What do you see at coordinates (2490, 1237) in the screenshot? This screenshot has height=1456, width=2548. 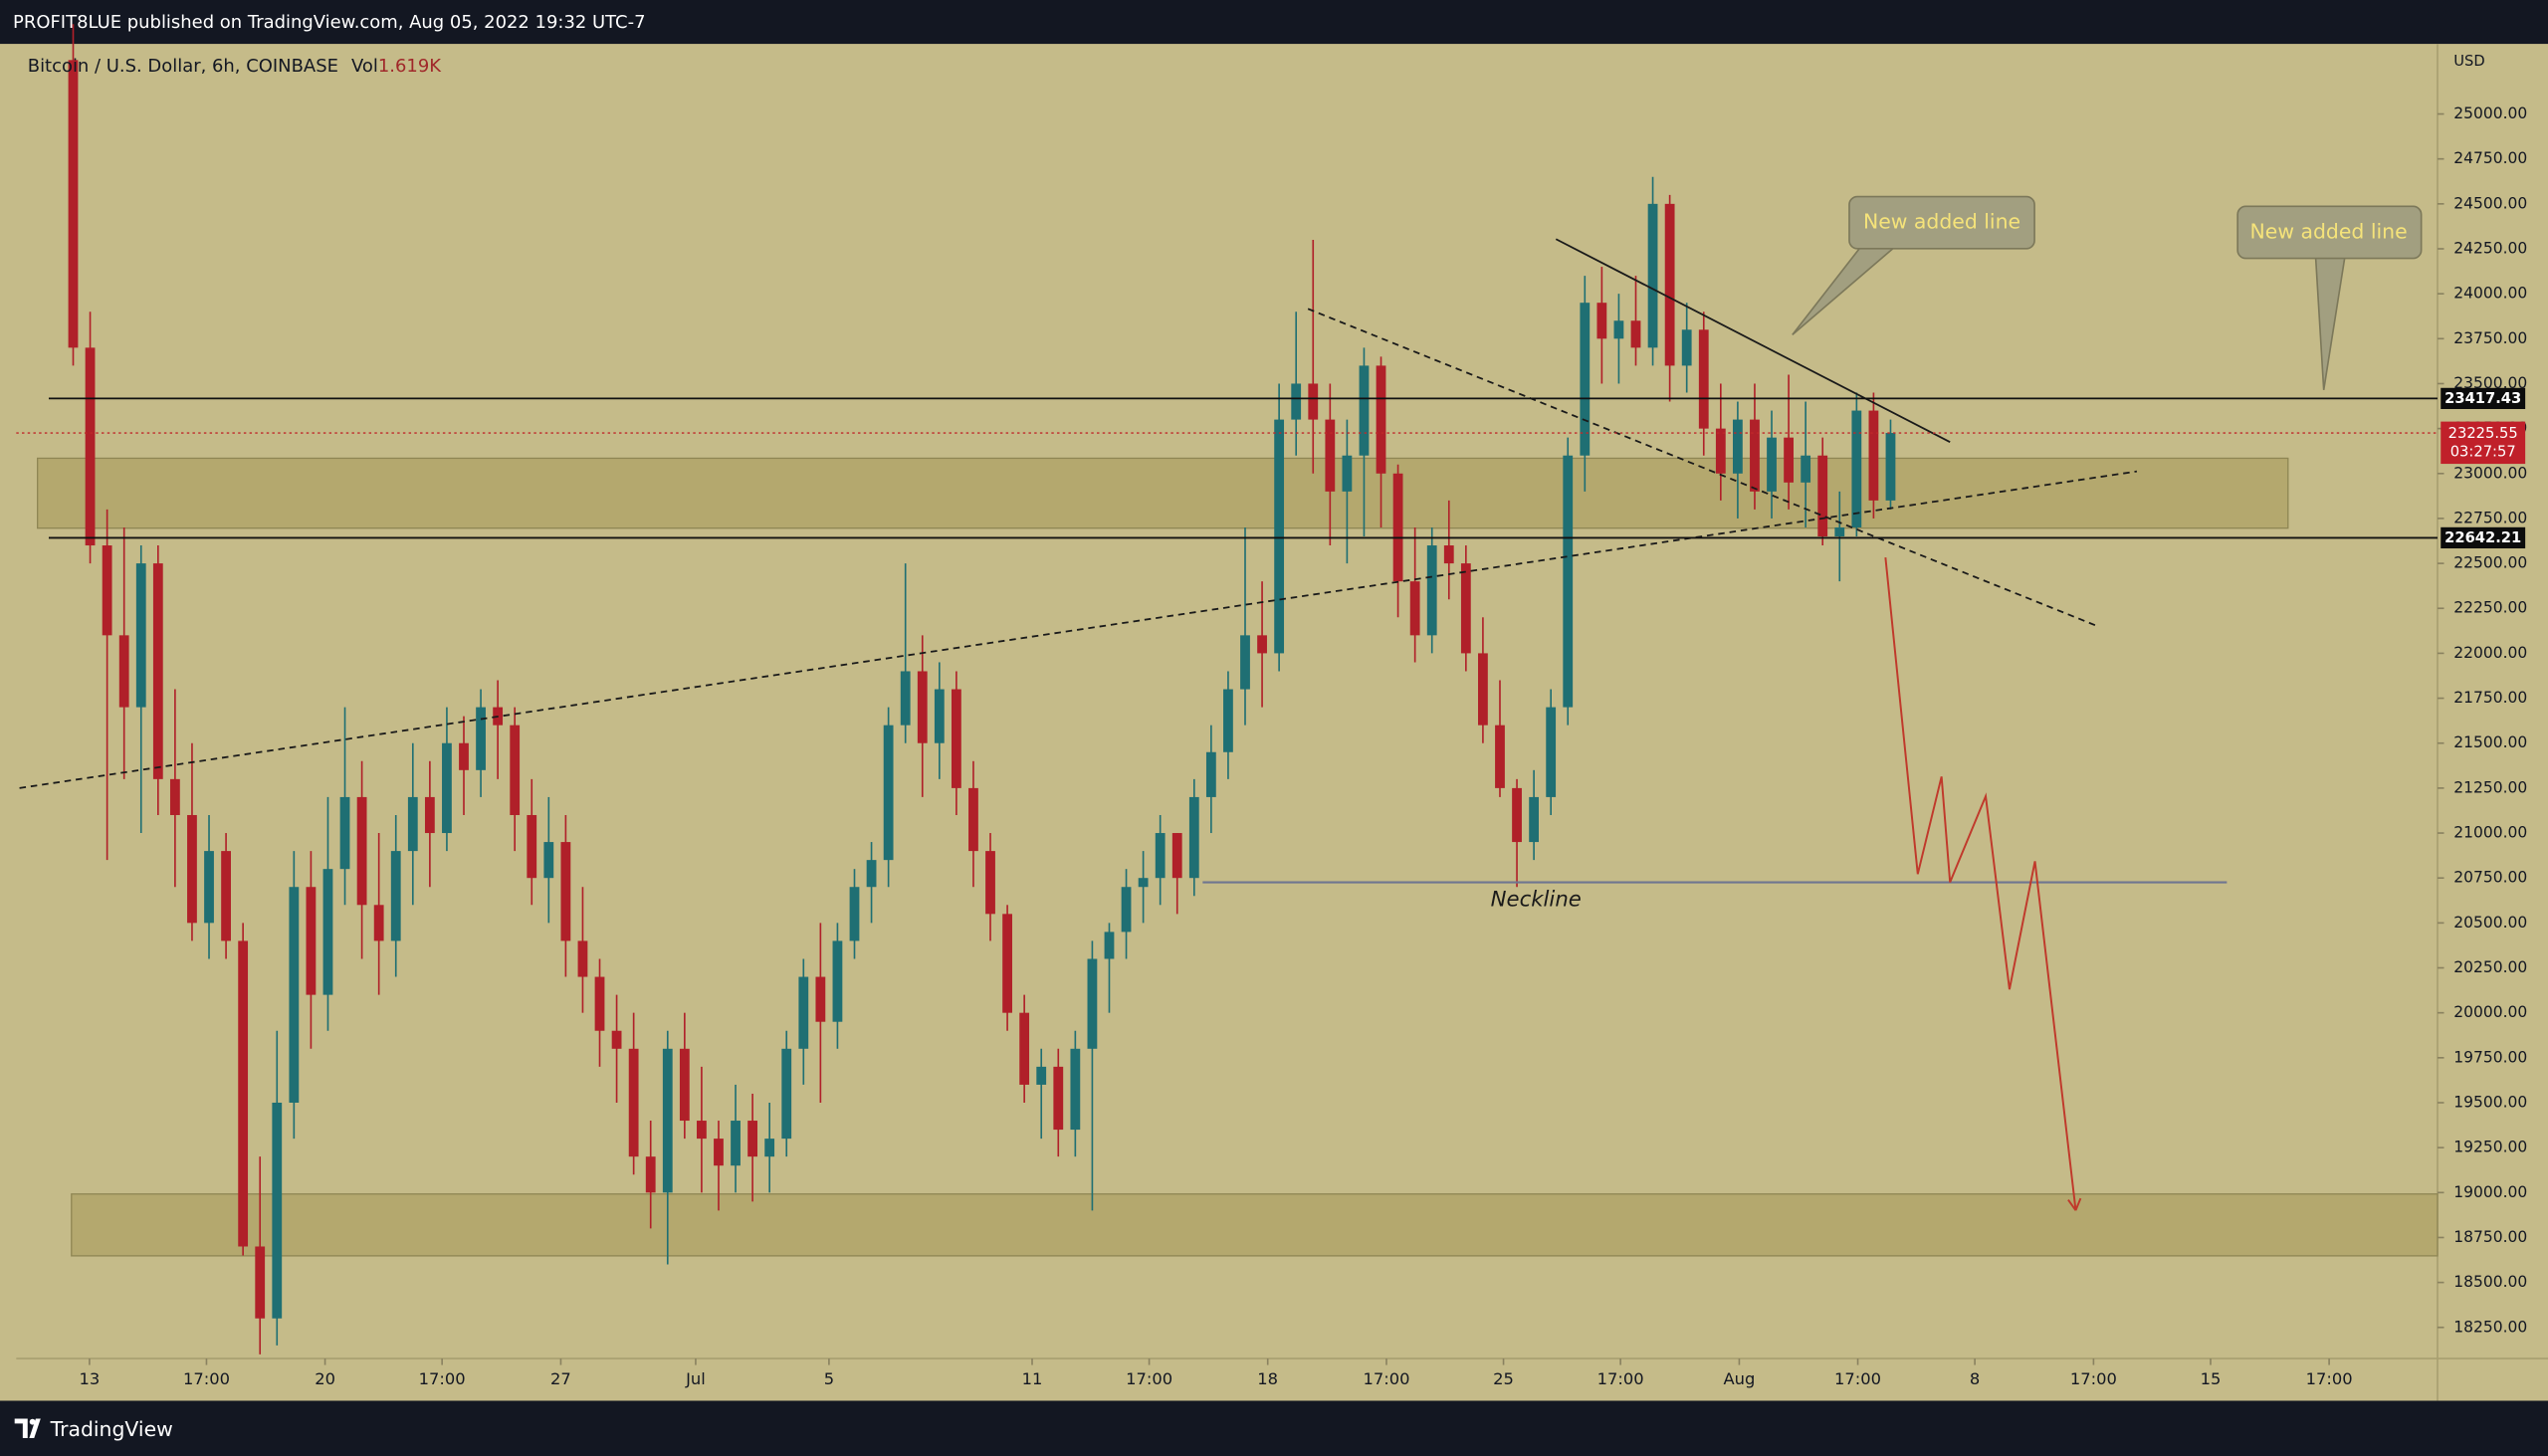 I see `y-tick-label: 18750.00` at bounding box center [2490, 1237].